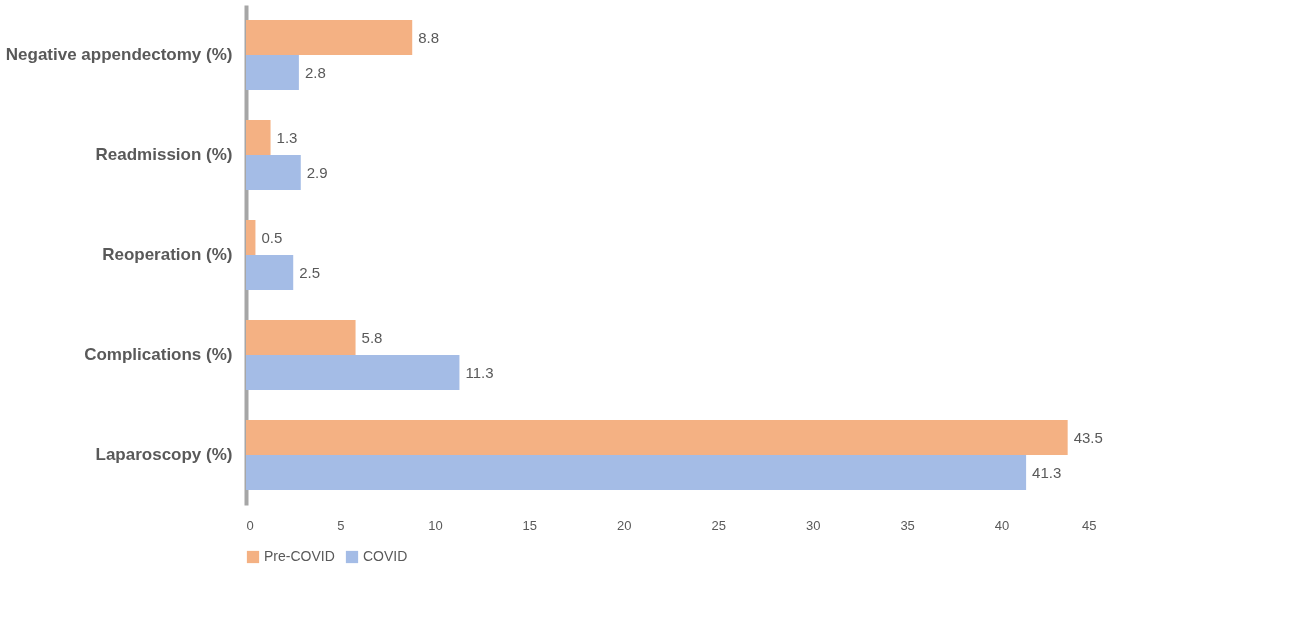 Image resolution: width=1298 pixels, height=642 pixels. I want to click on y-tick-label: Negative appendectomy (%), so click(119, 54).